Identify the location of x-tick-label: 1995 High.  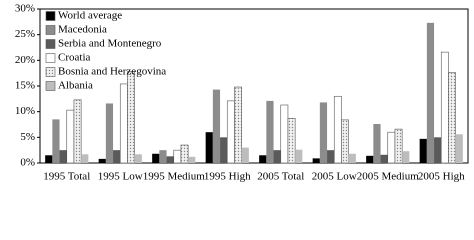
(227, 177).